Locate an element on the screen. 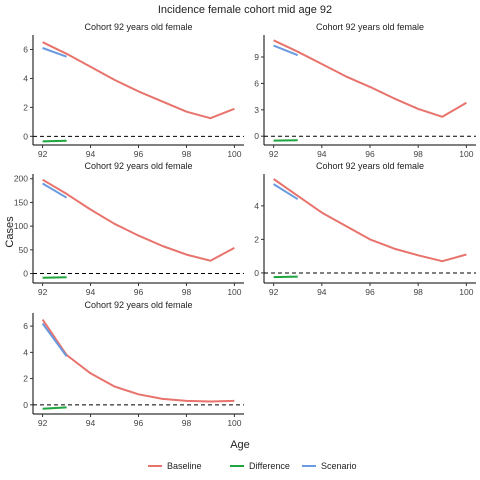 Image resolution: width=480 pixels, height=480 pixels. y-tick-label: 150 is located at coordinates (21, 202).